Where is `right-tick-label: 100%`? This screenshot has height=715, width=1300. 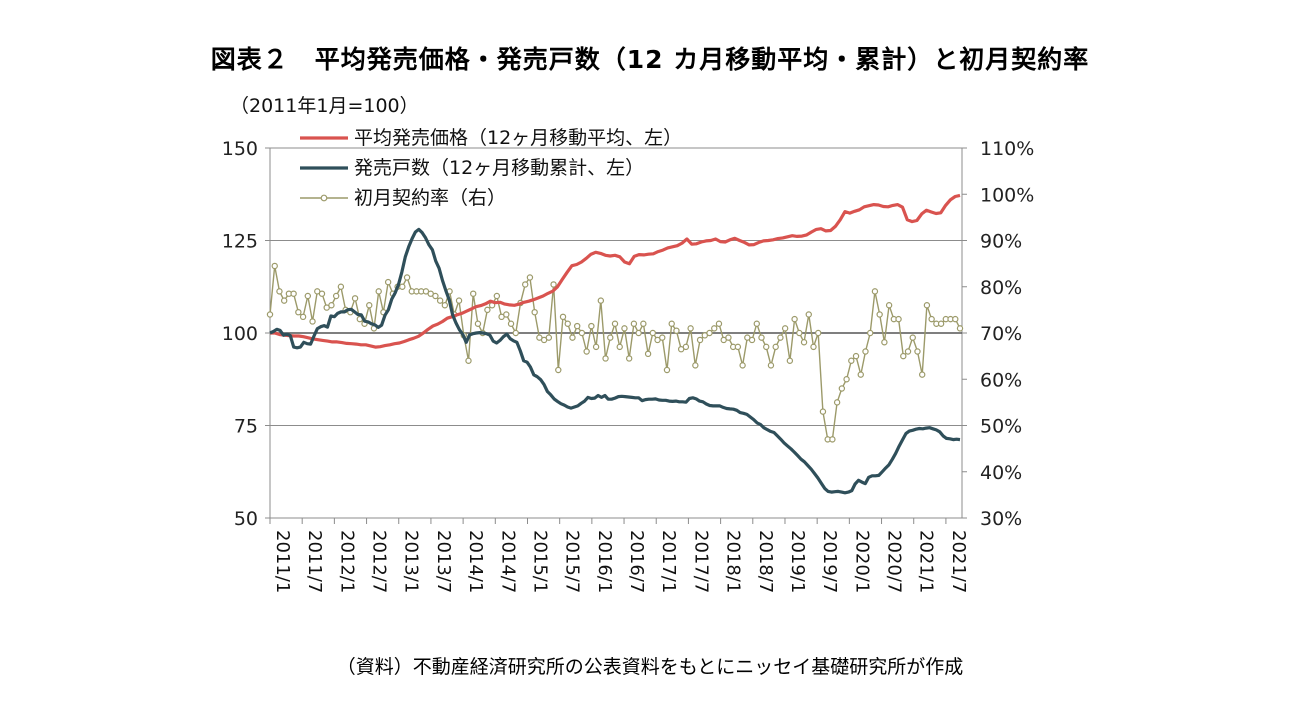 right-tick-label: 100% is located at coordinates (1007, 195).